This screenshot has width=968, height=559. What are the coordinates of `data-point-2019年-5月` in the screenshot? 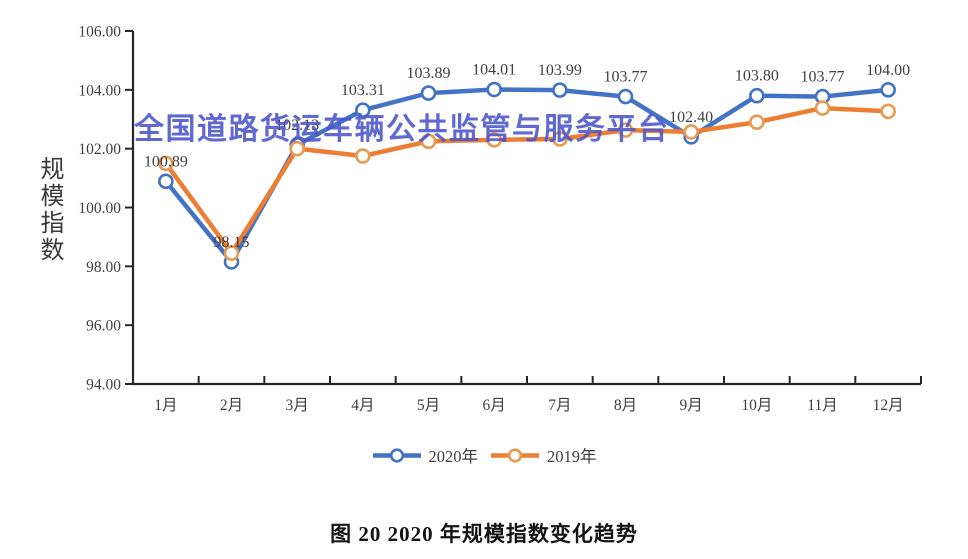 It's located at (428, 141).